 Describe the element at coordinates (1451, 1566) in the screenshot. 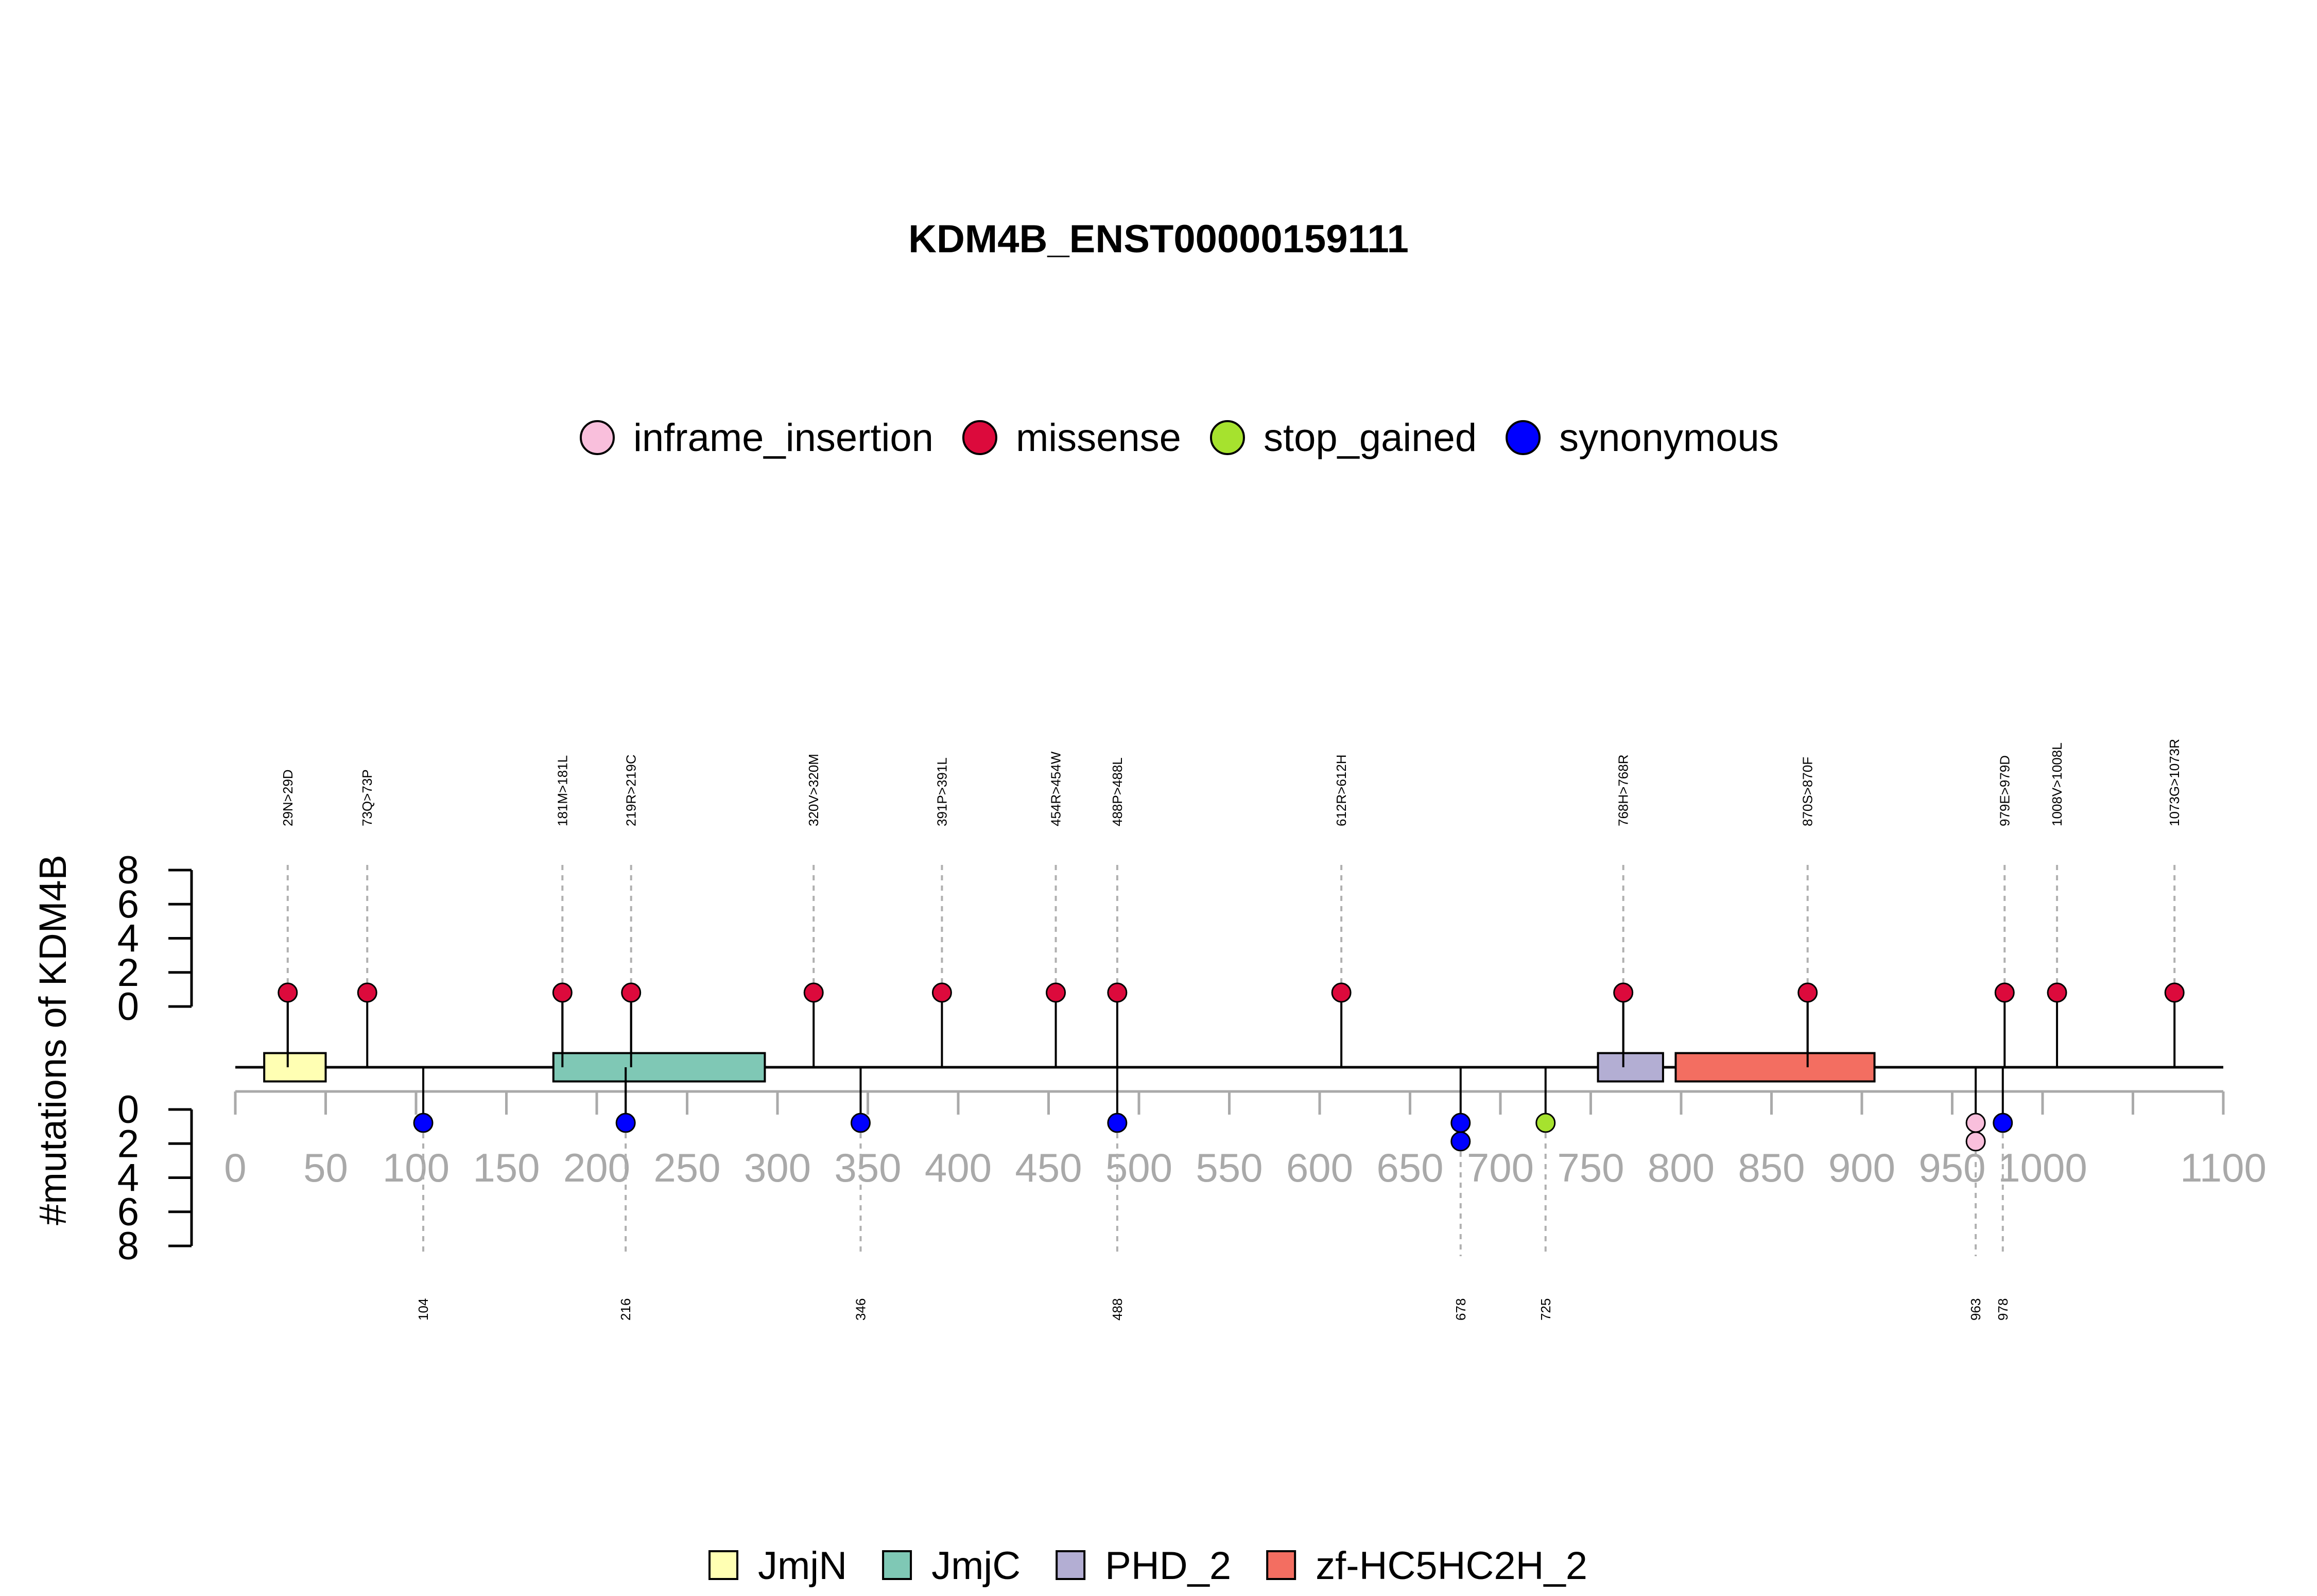

I see `legend-label-zf-HC5HC2H_2: zf-HC5HC2H_2` at that location.